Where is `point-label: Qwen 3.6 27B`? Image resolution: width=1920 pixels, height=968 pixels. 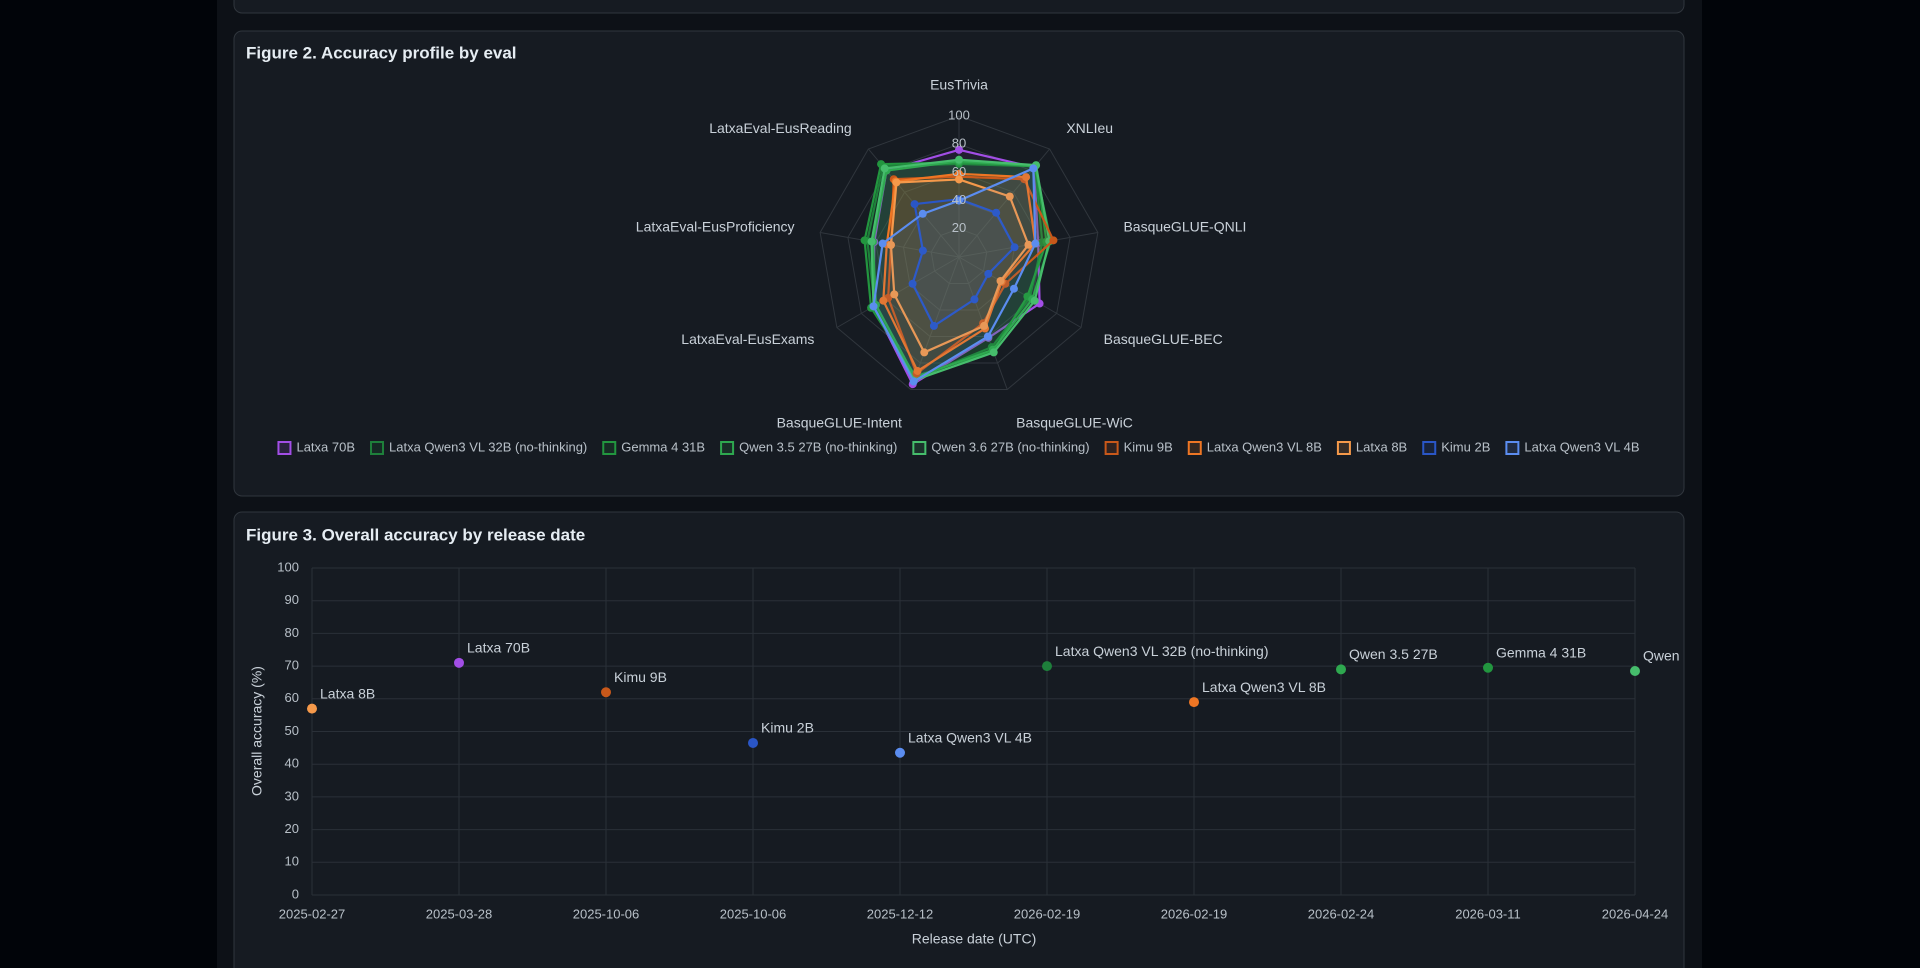 point-label: Qwen 3.6 27B is located at coordinates (1687, 656).